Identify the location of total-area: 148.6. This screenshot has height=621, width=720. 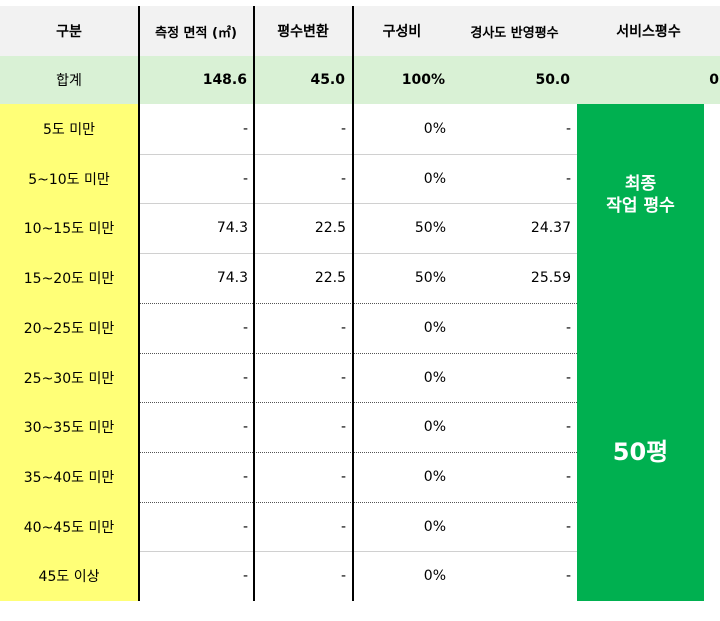
(196, 80).